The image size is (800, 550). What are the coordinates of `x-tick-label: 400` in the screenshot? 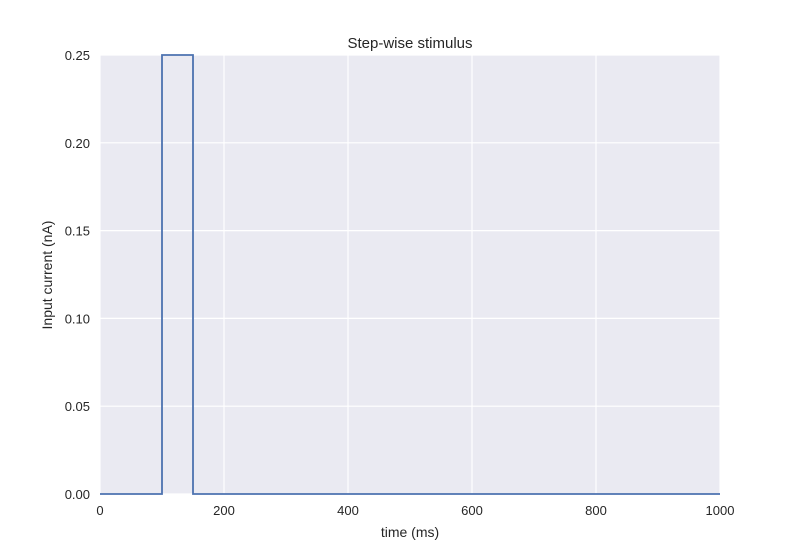 It's located at (348, 510).